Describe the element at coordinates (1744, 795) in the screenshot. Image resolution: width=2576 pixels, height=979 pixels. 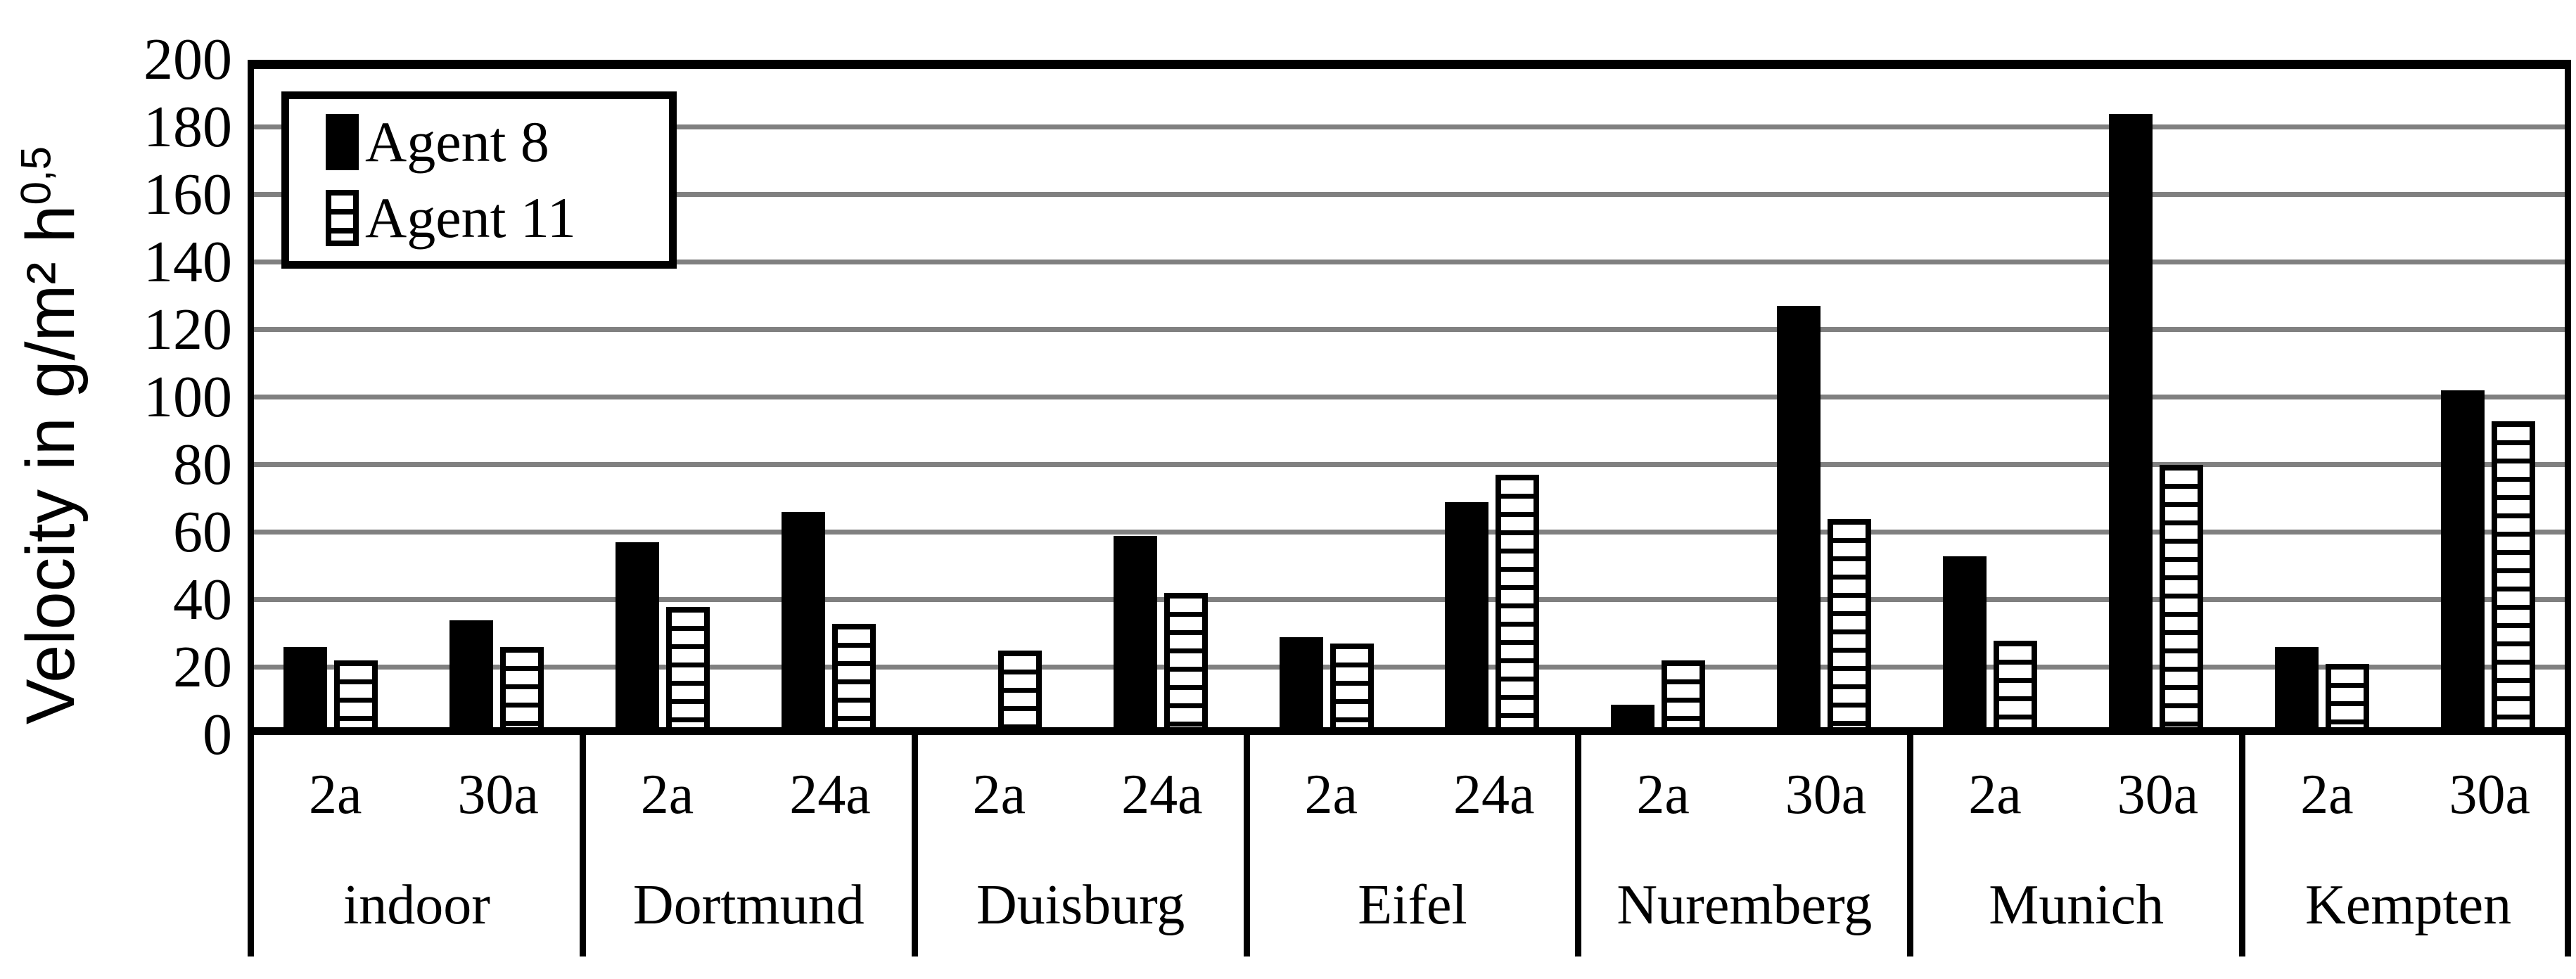
I see `x-sublabel-row-nuremberg: 2a 30a` at that location.